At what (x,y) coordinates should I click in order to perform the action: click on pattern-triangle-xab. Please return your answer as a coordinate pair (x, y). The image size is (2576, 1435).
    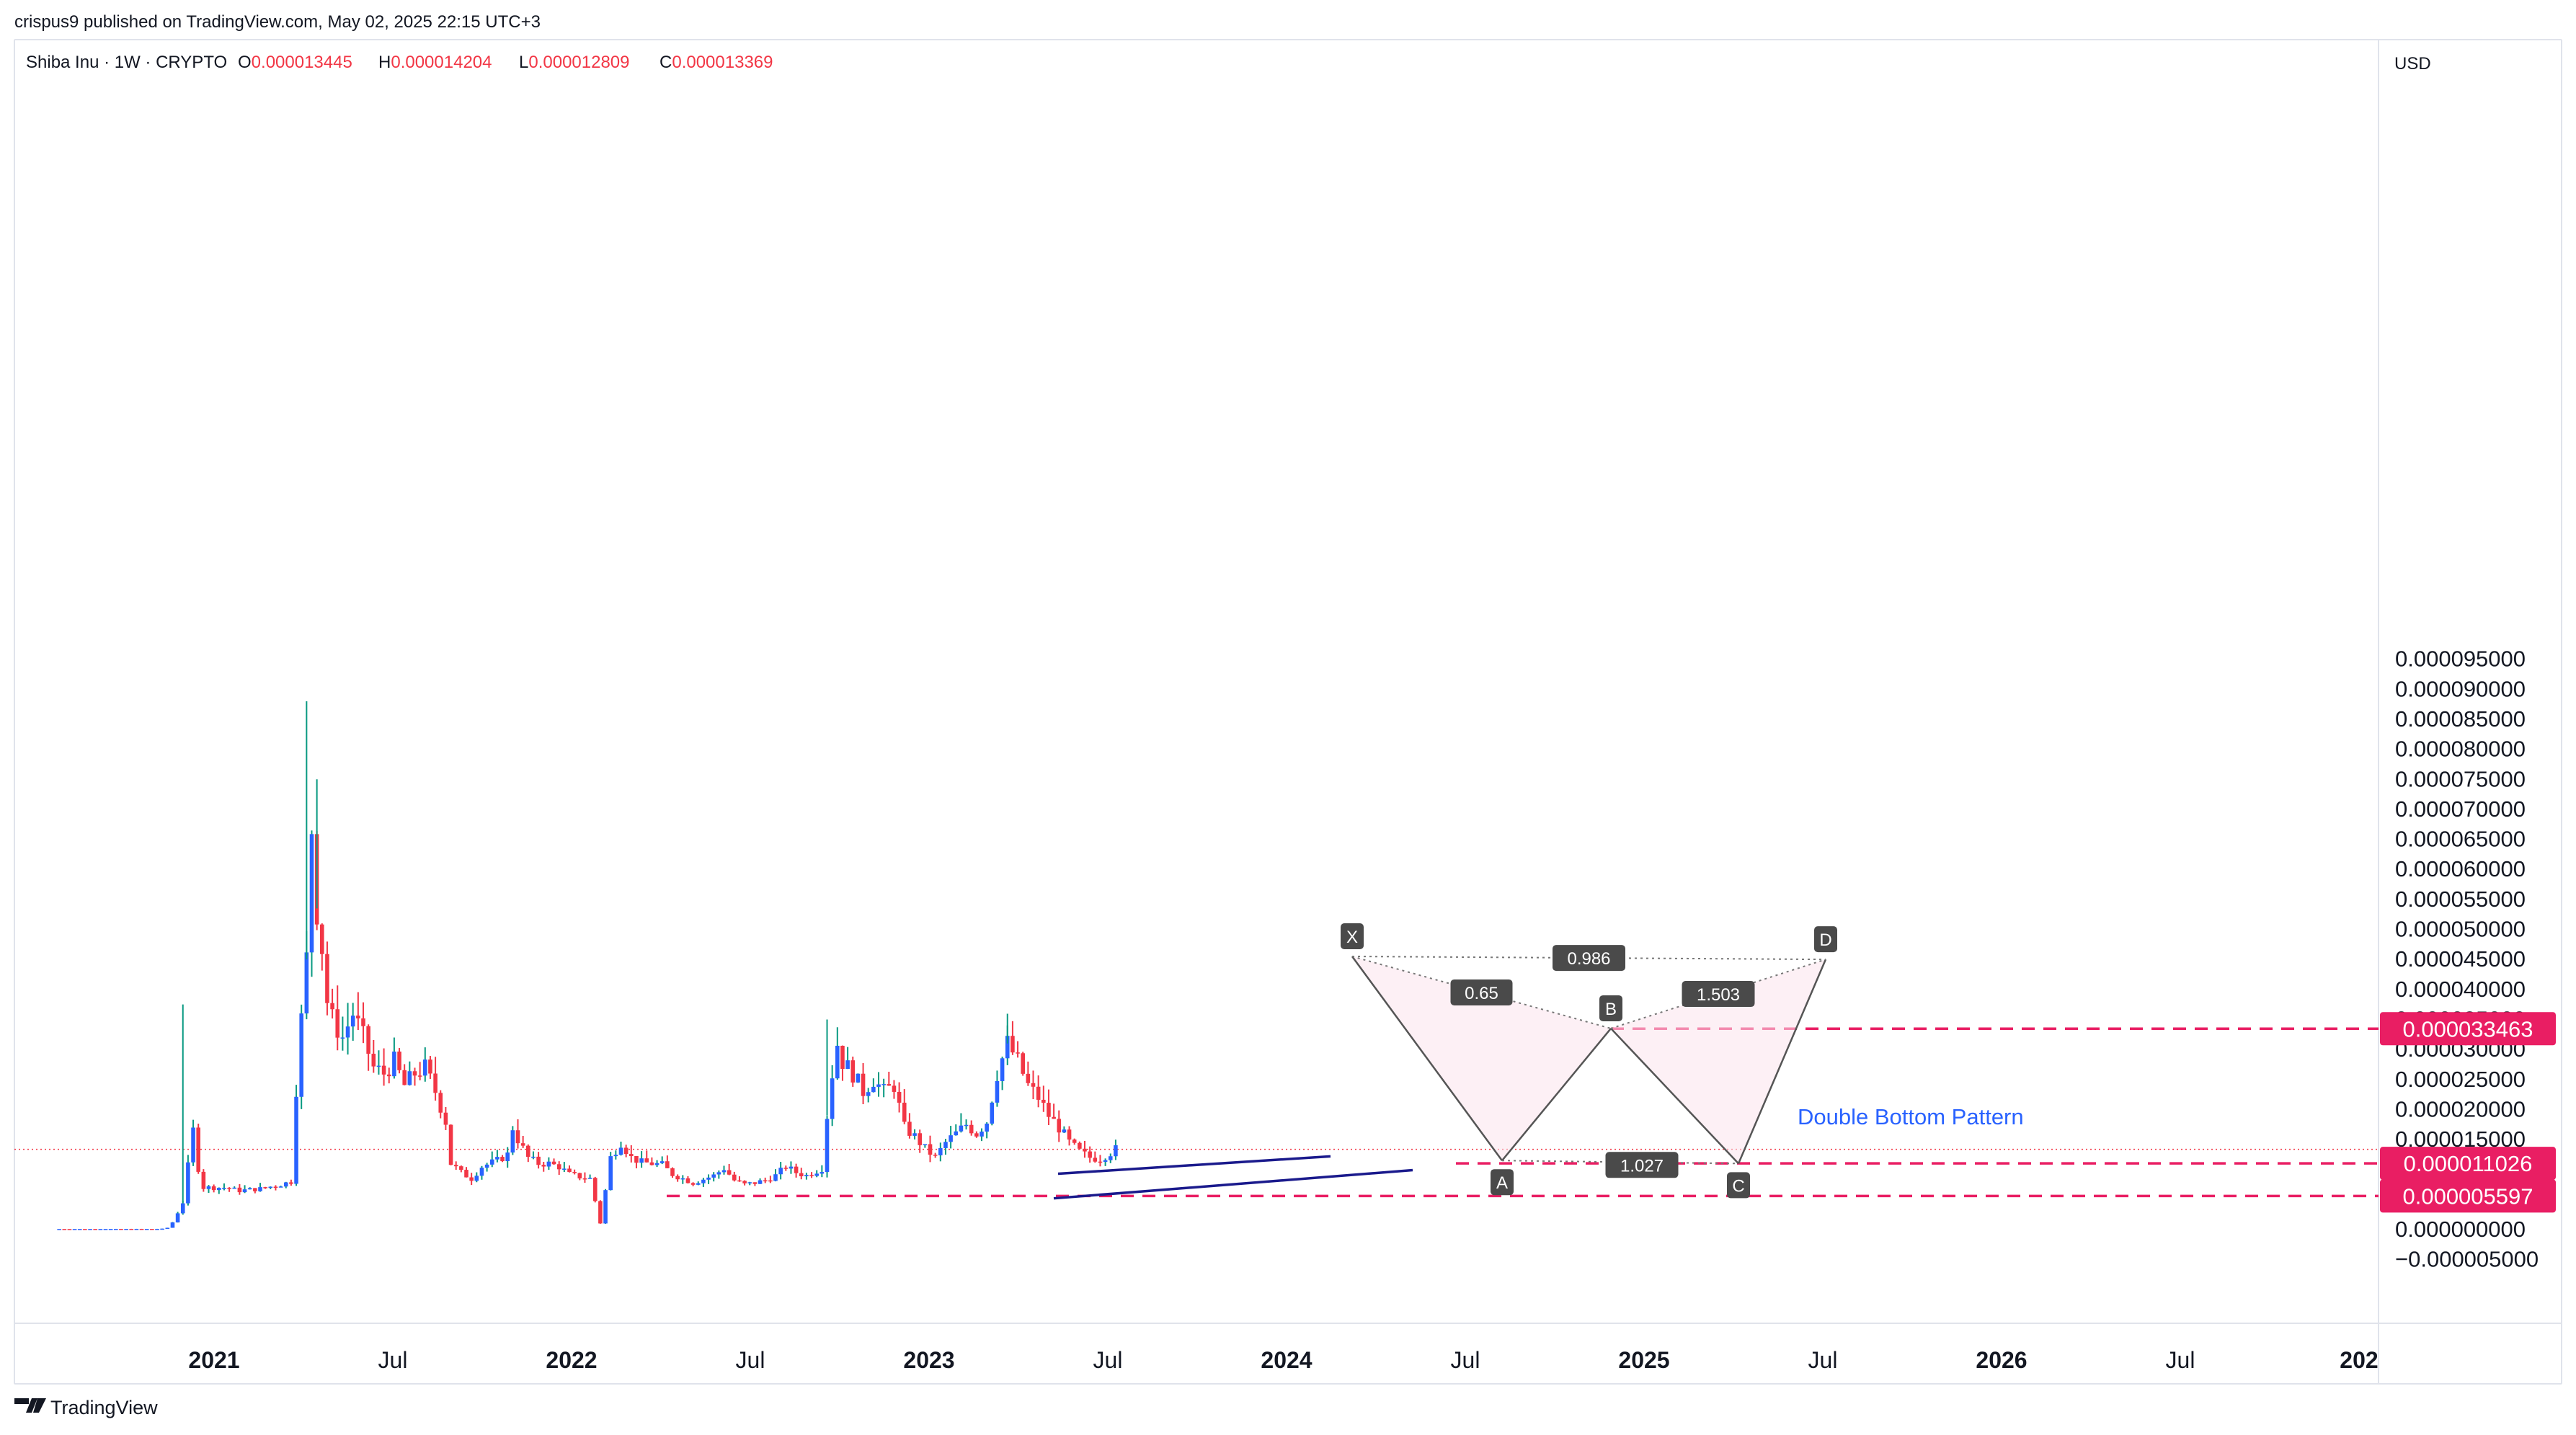
    Looking at the image, I should click on (1481, 1058).